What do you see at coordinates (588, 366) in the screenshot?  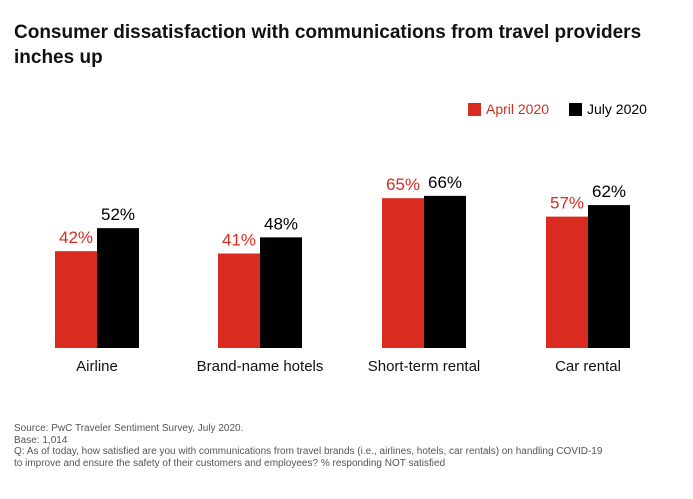 I see `category-label-car-rental: Car rental` at bounding box center [588, 366].